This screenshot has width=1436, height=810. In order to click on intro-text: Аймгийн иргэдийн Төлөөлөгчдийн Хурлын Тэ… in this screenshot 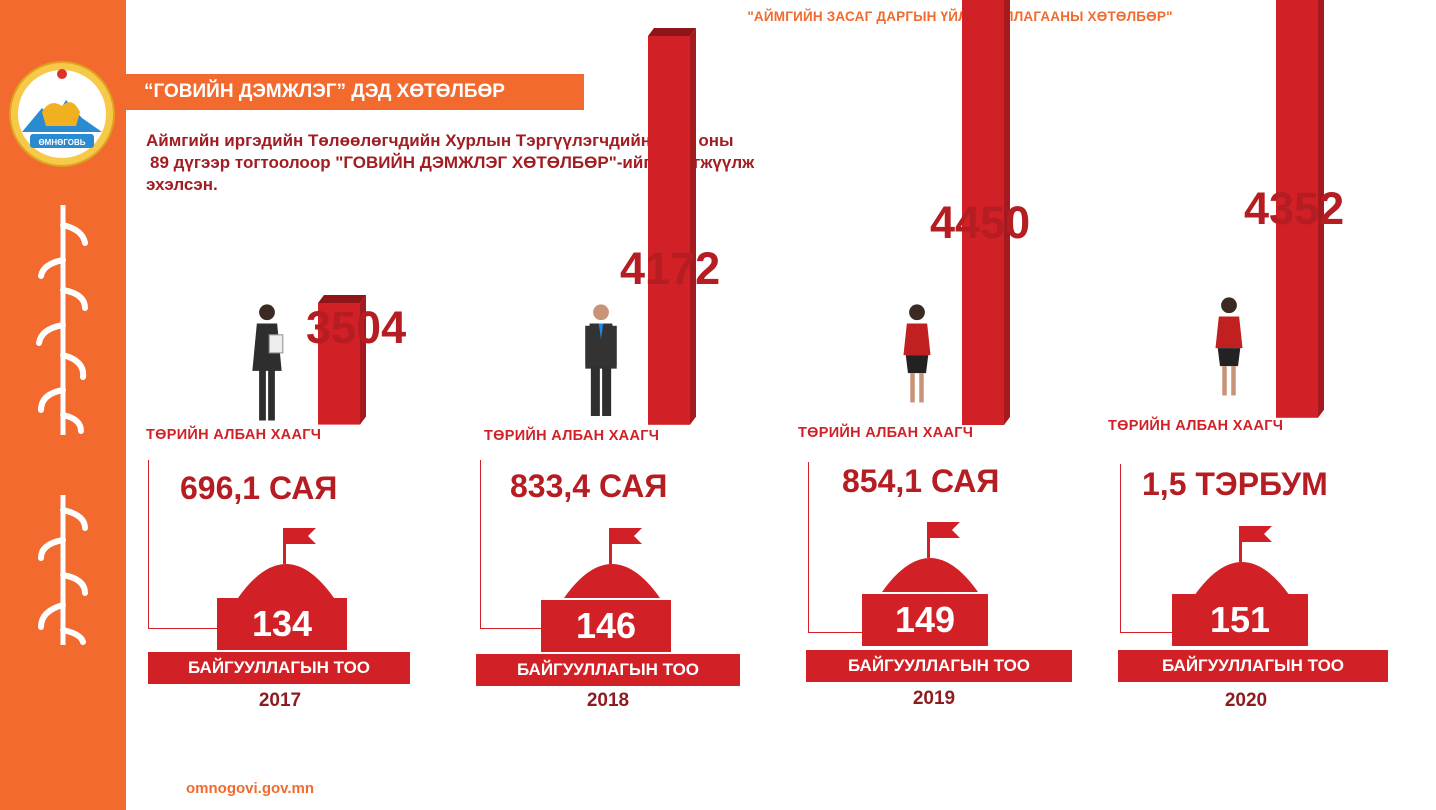, I will do `click(556, 163)`.